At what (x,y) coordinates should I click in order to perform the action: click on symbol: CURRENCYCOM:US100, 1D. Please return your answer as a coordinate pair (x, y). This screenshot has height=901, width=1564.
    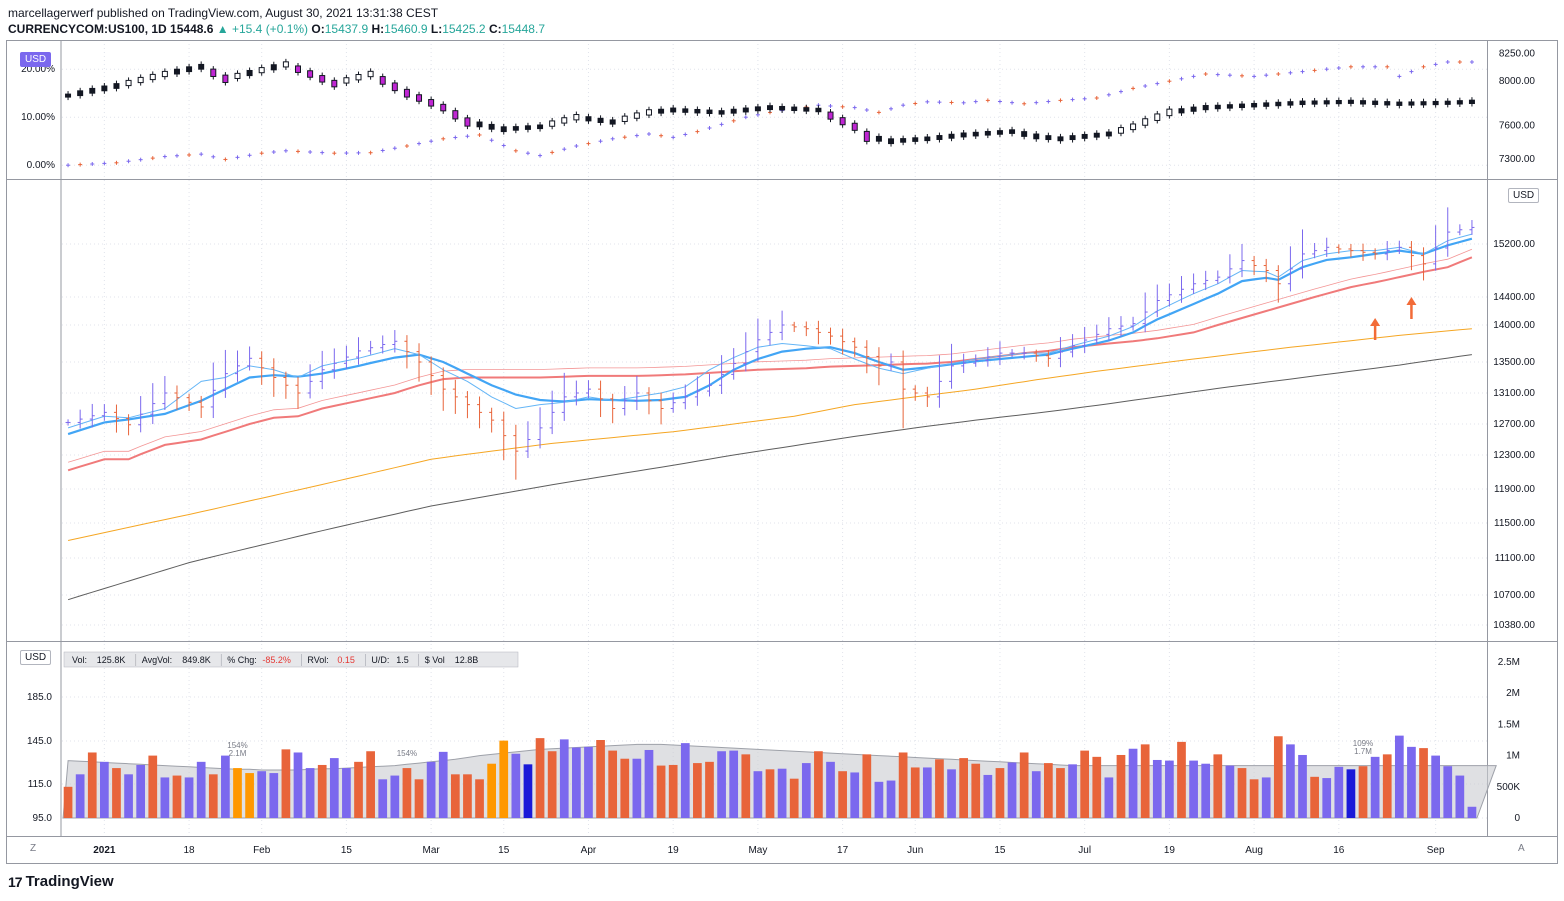
    Looking at the image, I should click on (87, 29).